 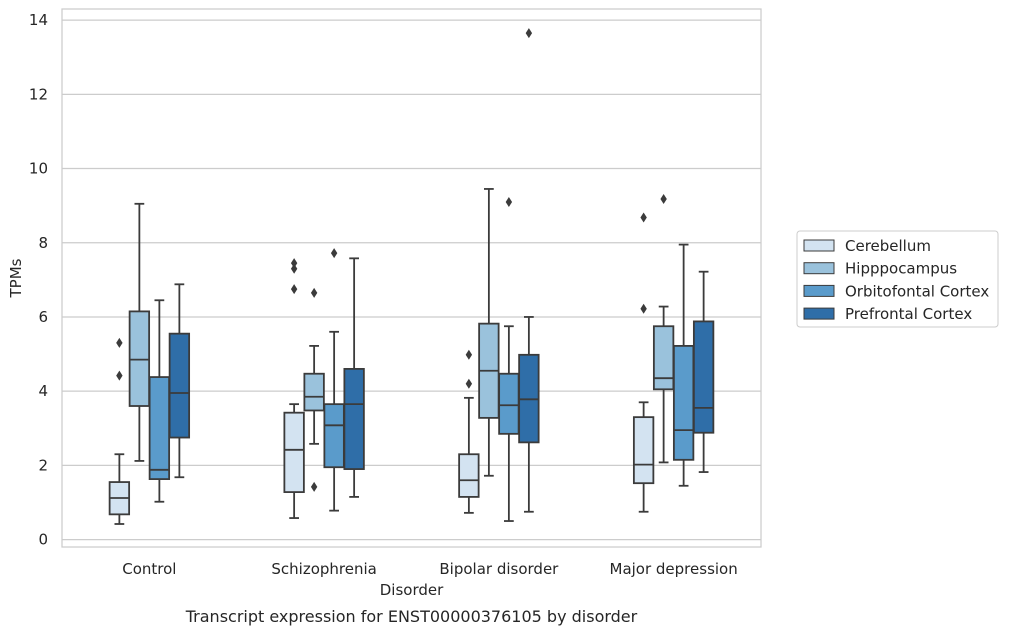 I want to click on legend-label: Cerebellum, so click(x=888, y=246).